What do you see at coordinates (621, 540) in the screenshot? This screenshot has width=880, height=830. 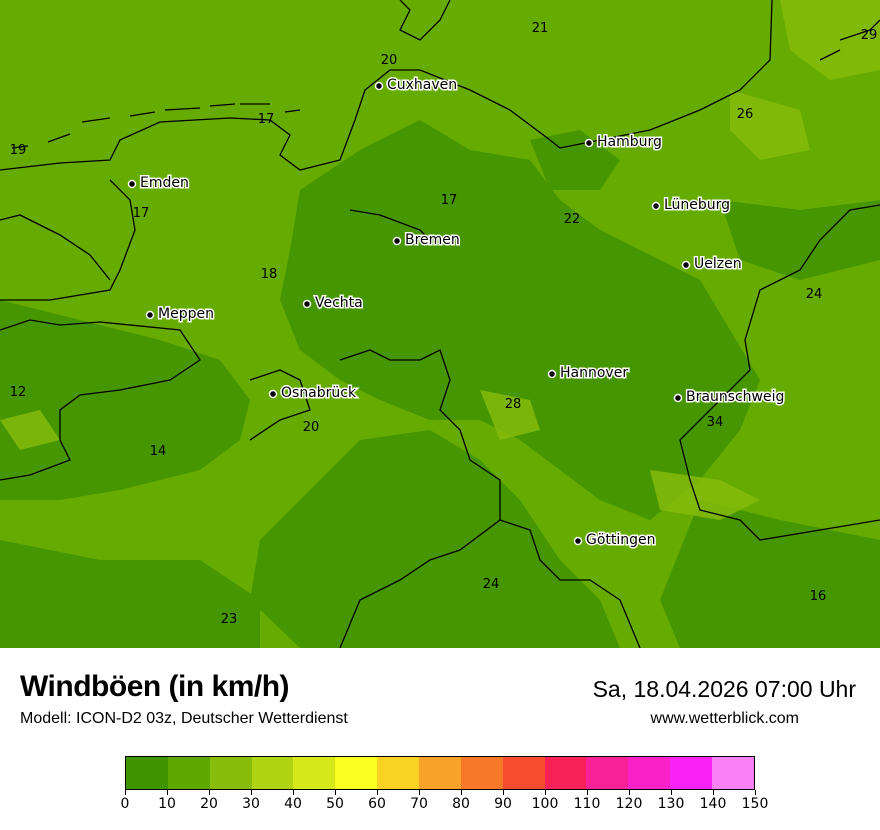 I see `city-label: Göttingen` at bounding box center [621, 540].